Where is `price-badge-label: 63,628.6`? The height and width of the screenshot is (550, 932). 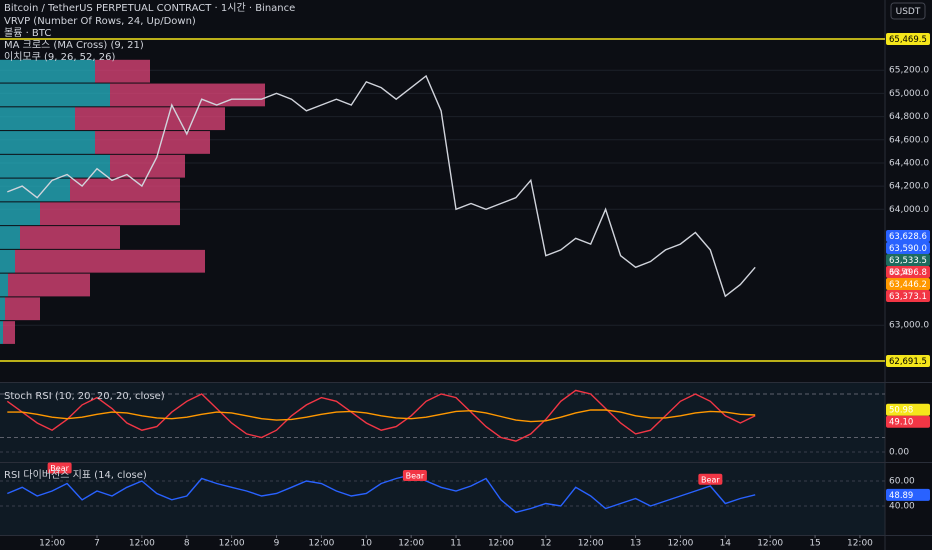
price-badge-label: 63,628.6 is located at coordinates (908, 237).